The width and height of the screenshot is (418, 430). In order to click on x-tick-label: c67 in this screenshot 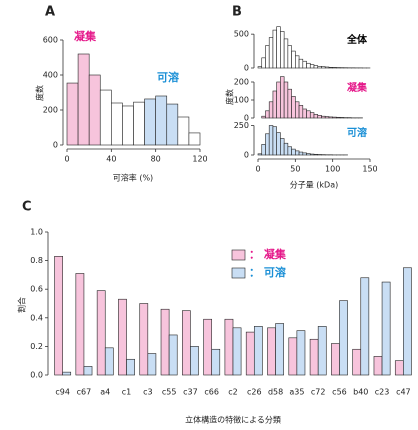, I will do `click(84, 392)`.